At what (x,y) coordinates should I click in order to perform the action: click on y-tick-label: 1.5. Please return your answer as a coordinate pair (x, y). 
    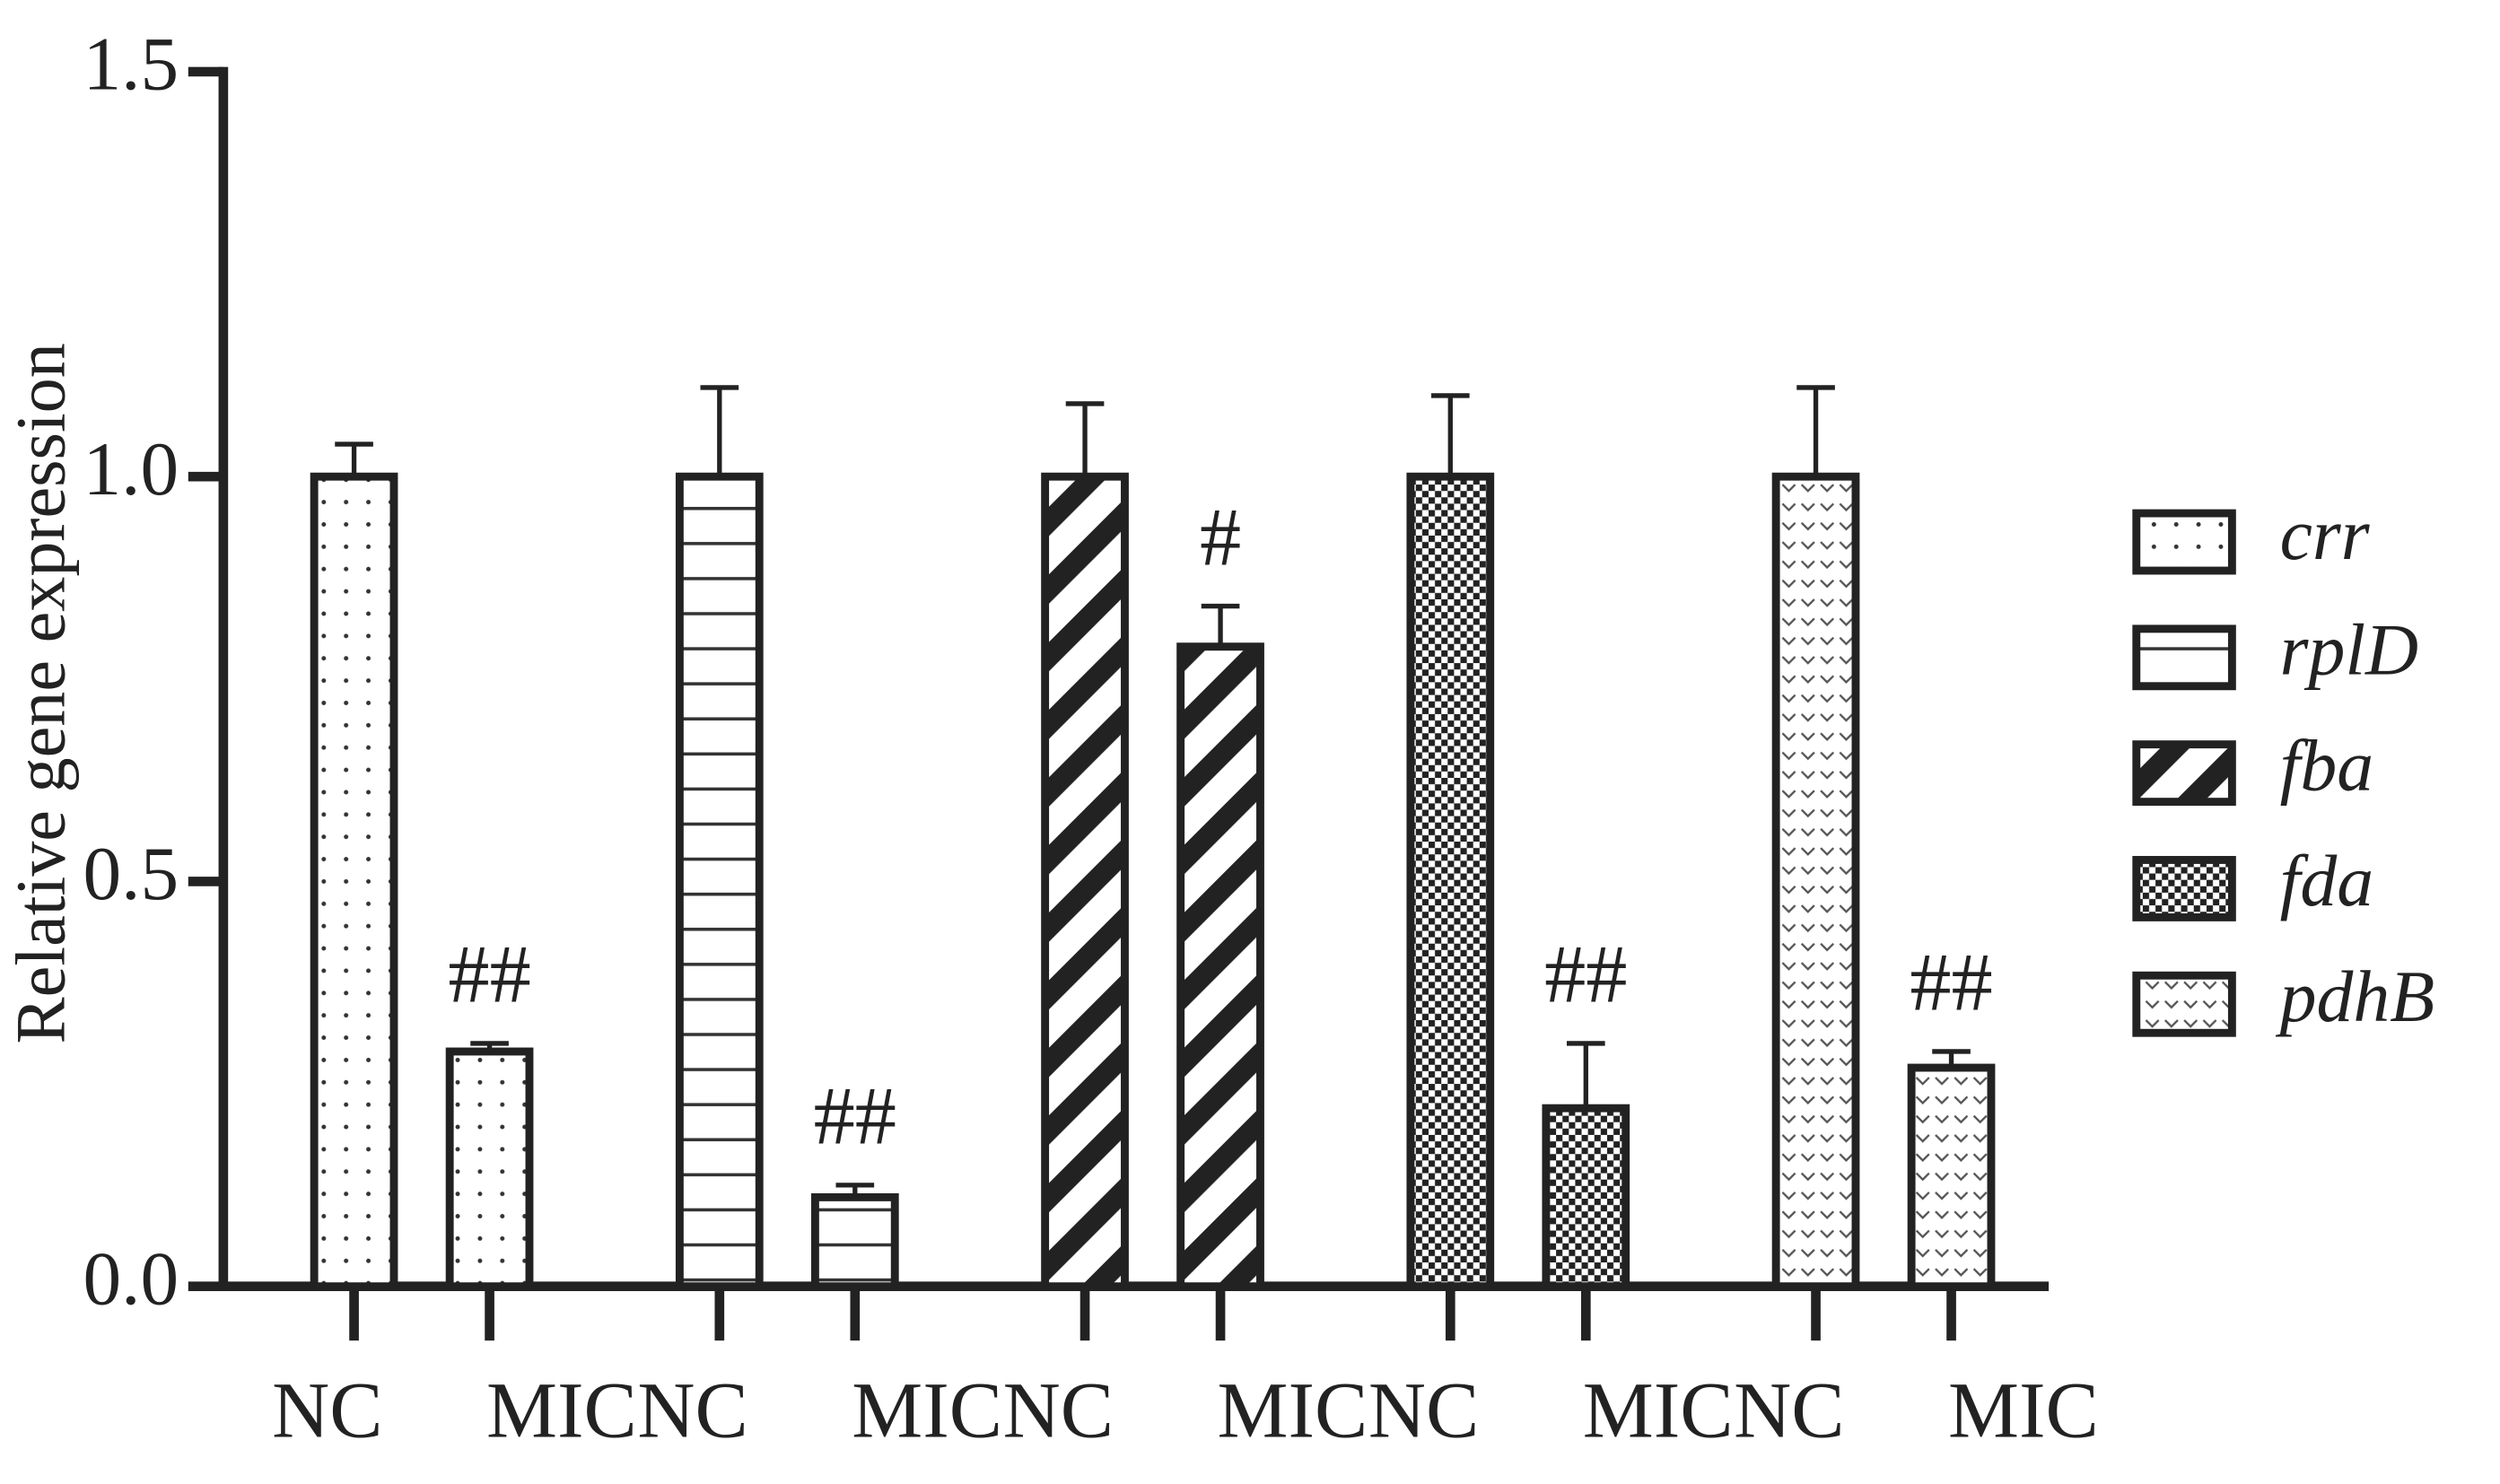
    Looking at the image, I should click on (131, 64).